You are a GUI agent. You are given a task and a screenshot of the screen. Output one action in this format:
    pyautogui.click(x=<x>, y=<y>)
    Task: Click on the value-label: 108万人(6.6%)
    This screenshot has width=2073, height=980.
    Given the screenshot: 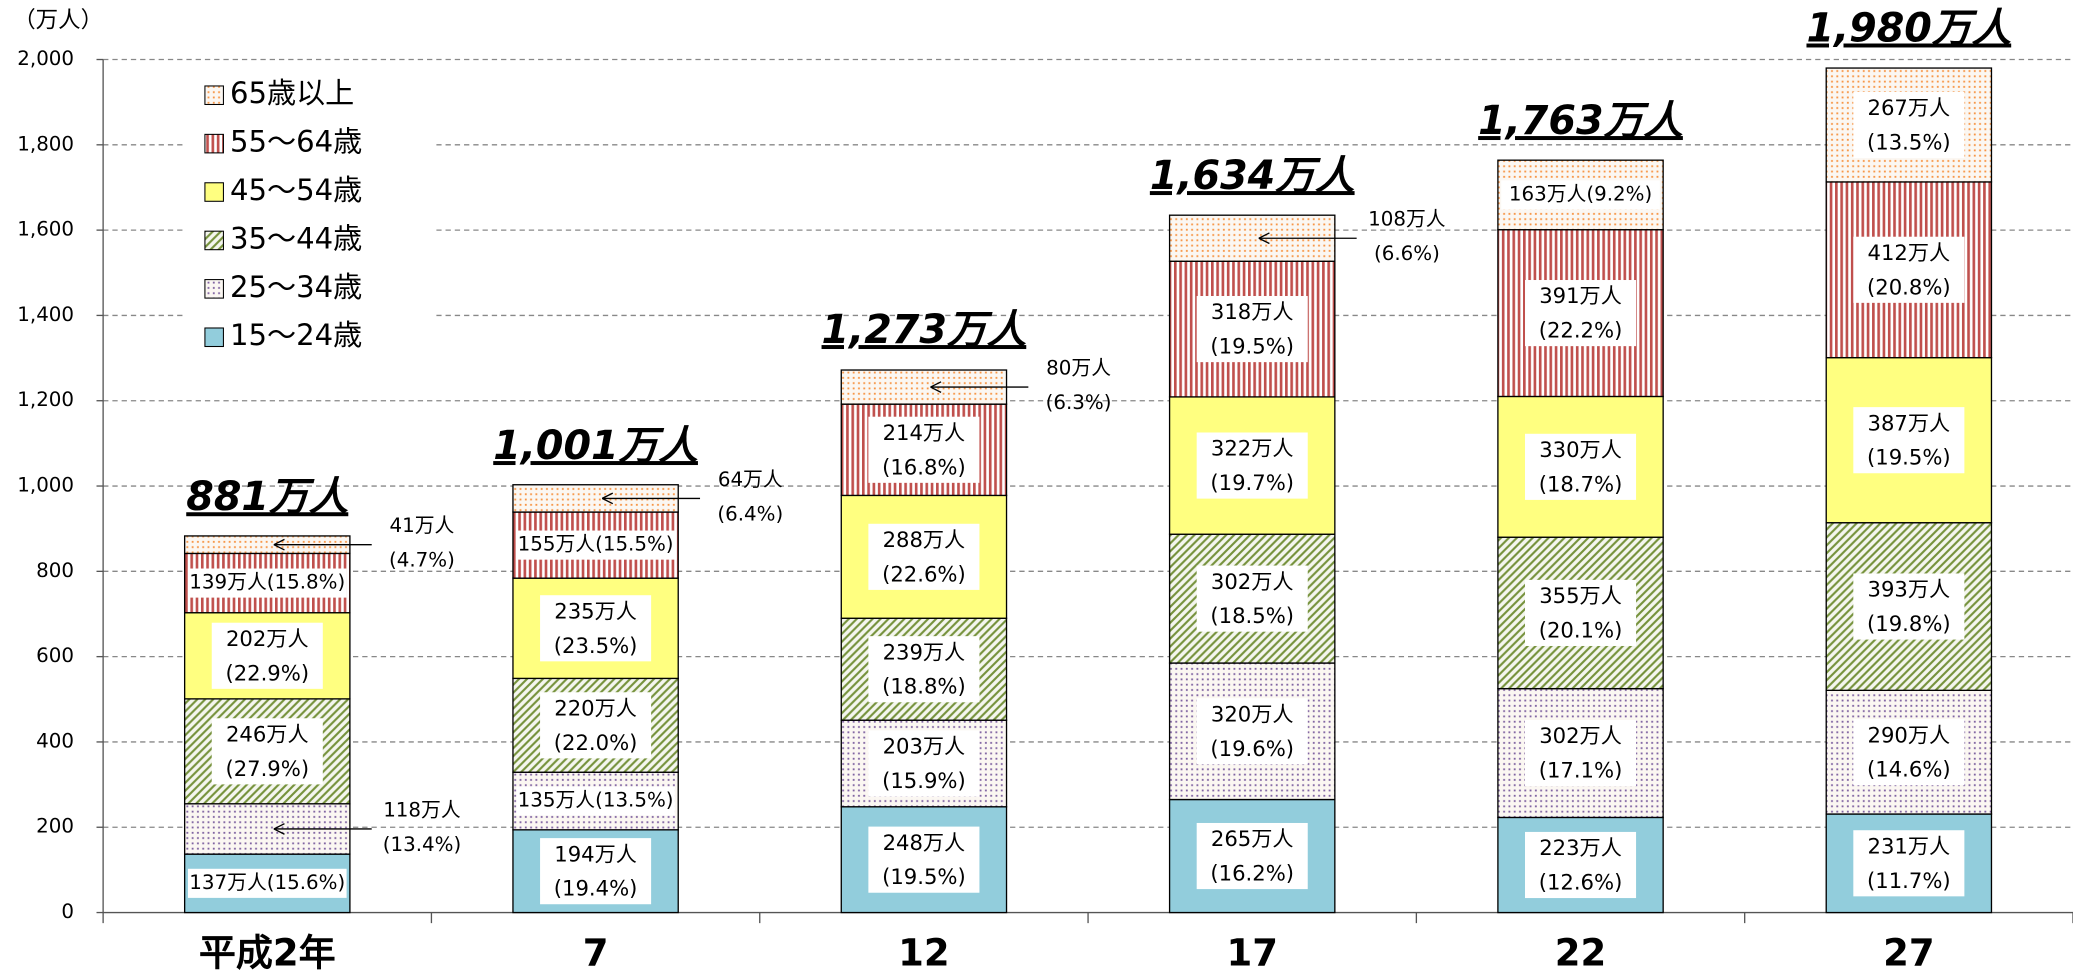 What is the action you would take?
    pyautogui.click(x=1407, y=235)
    